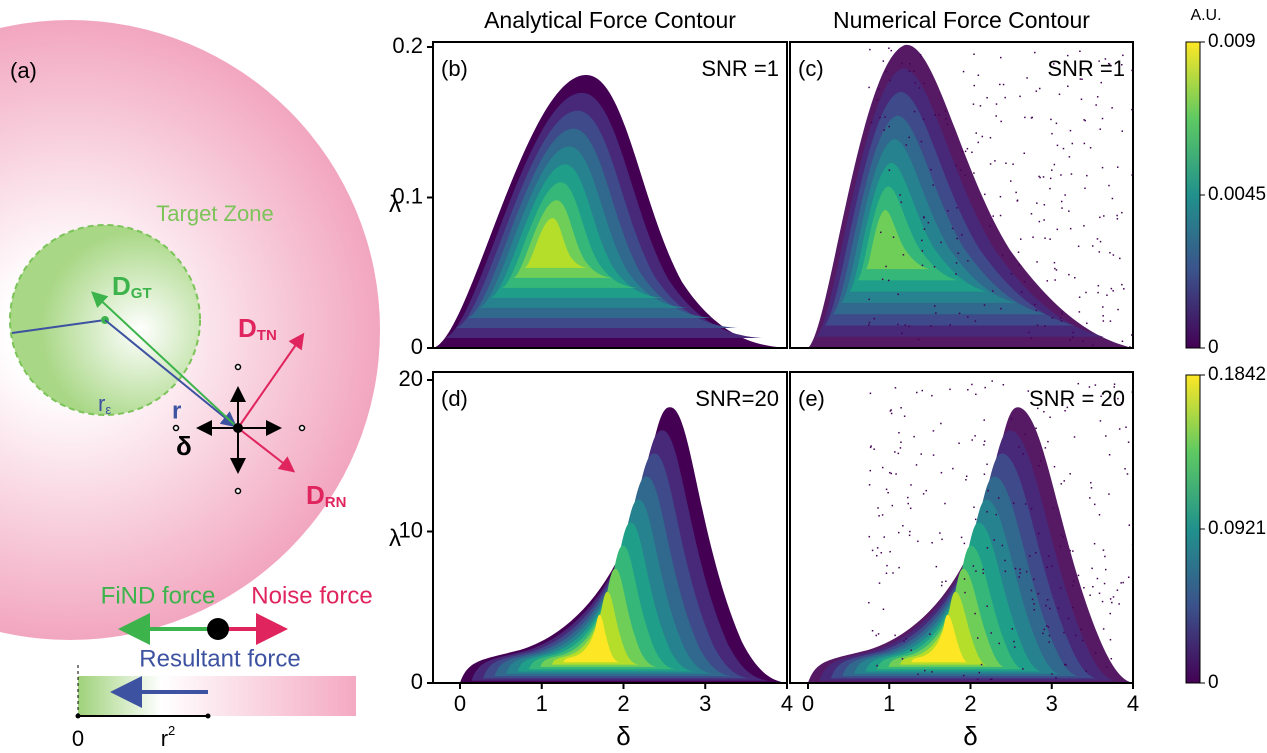 Image resolution: width=1267 pixels, height=753 pixels. Describe the element at coordinates (132, 286) in the screenshot. I see `dgt-label: DGT` at that location.